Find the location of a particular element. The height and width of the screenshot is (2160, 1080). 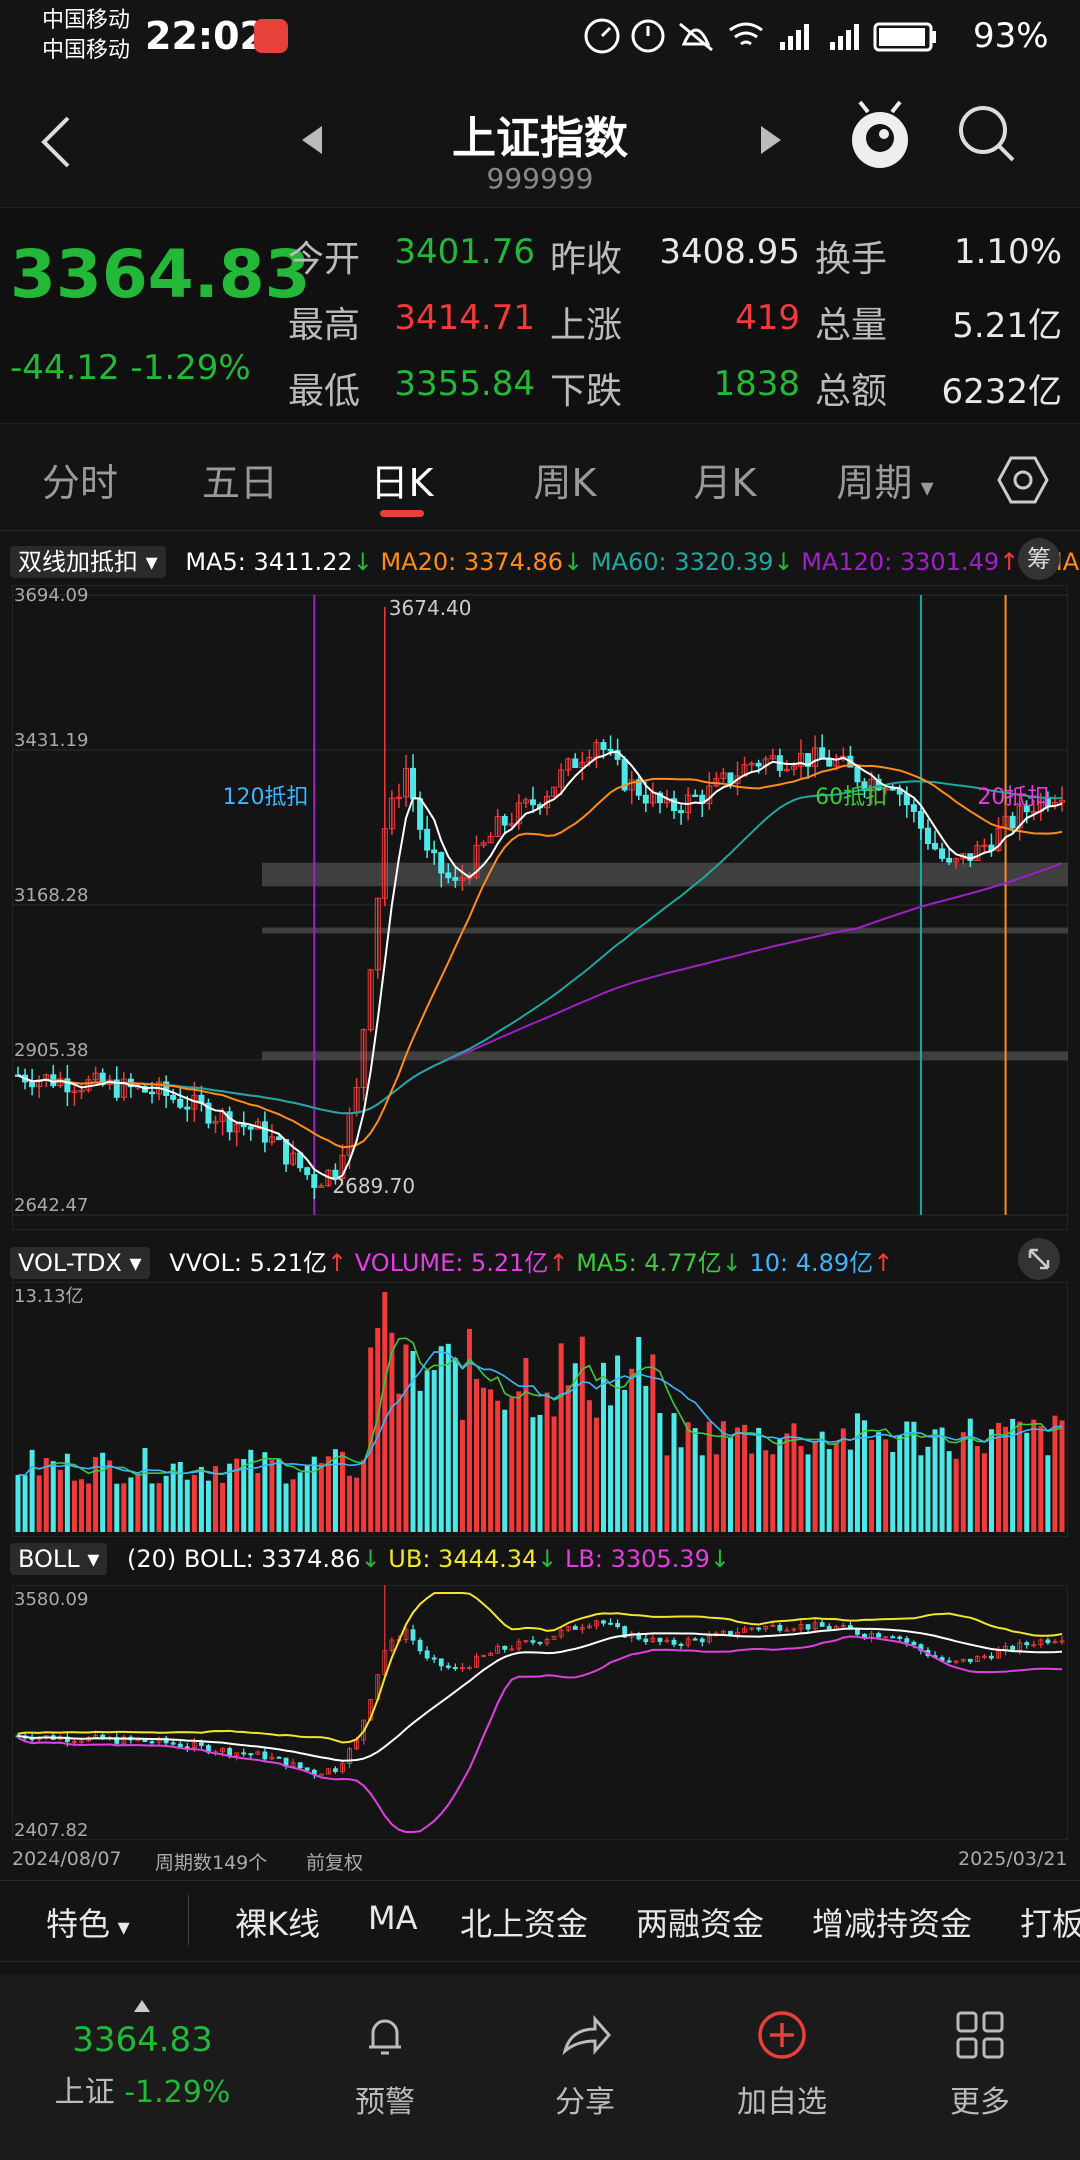

tab-label: 周K is located at coordinates (565, 483).